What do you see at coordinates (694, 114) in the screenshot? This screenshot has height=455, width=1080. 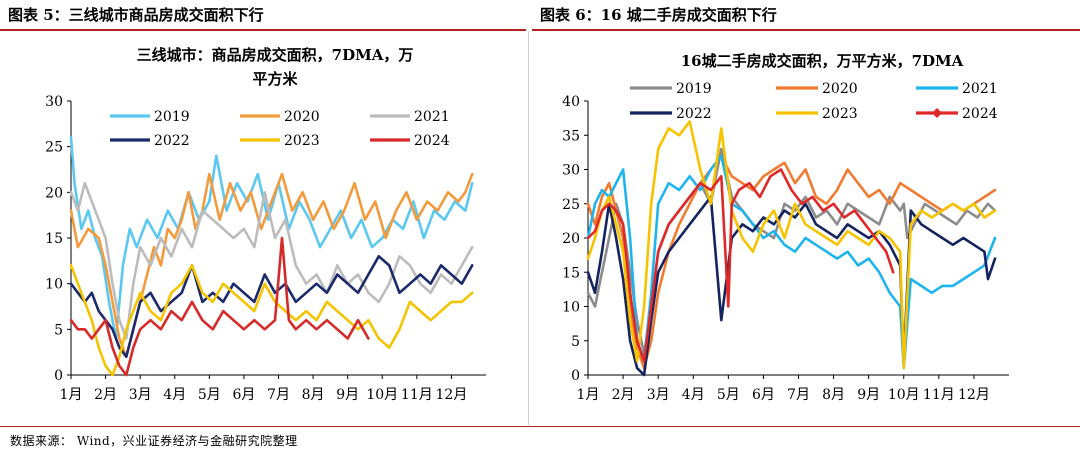 I see `right-legend-label: 2022` at bounding box center [694, 114].